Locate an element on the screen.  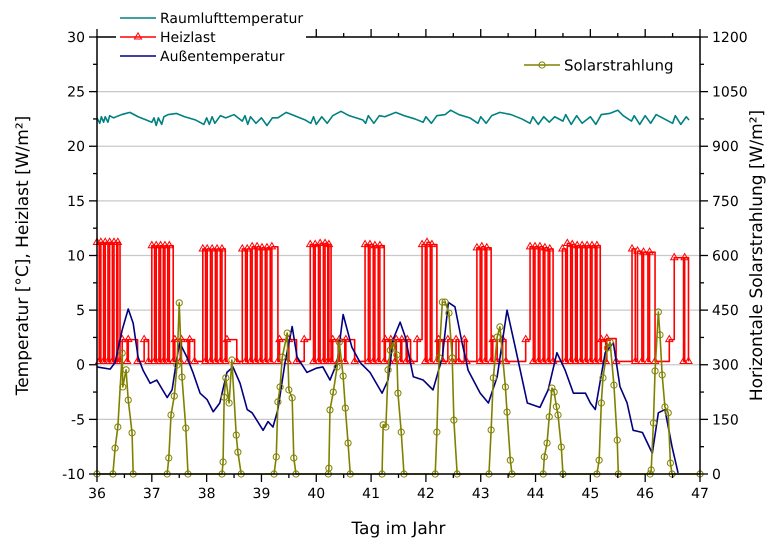
x-tick-label: 46 is located at coordinates (645, 494).